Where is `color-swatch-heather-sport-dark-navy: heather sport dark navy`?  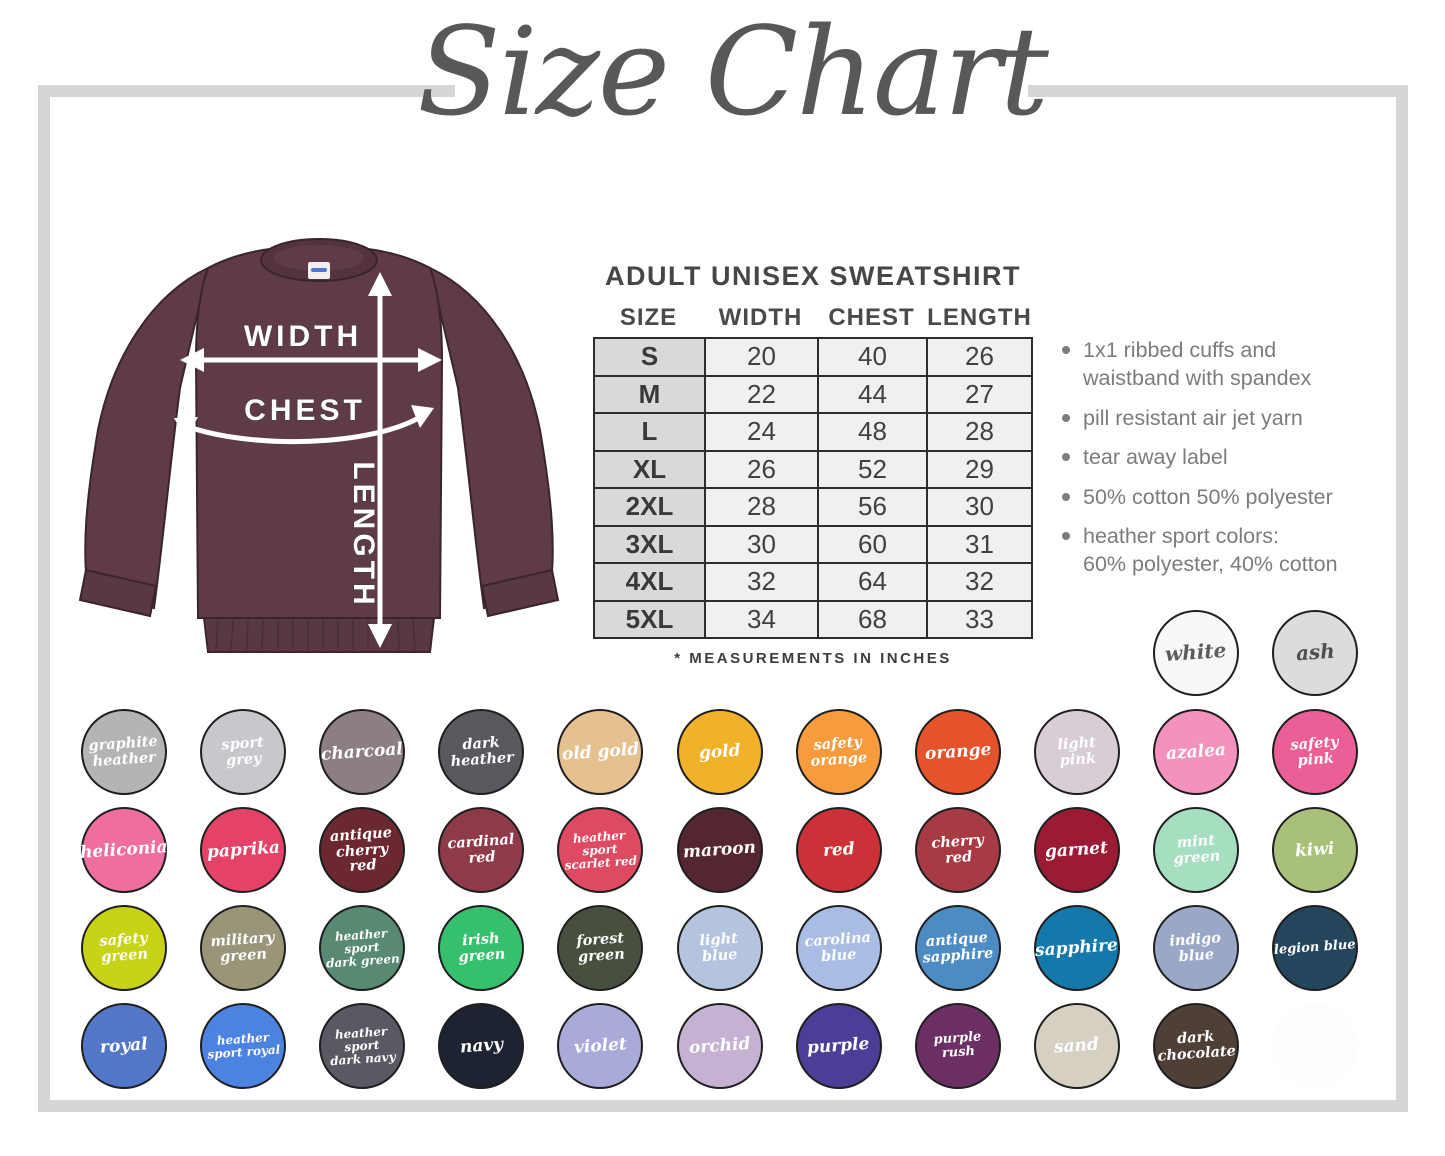 color-swatch-heather-sport-dark-navy: heather sport dark navy is located at coordinates (362, 1046).